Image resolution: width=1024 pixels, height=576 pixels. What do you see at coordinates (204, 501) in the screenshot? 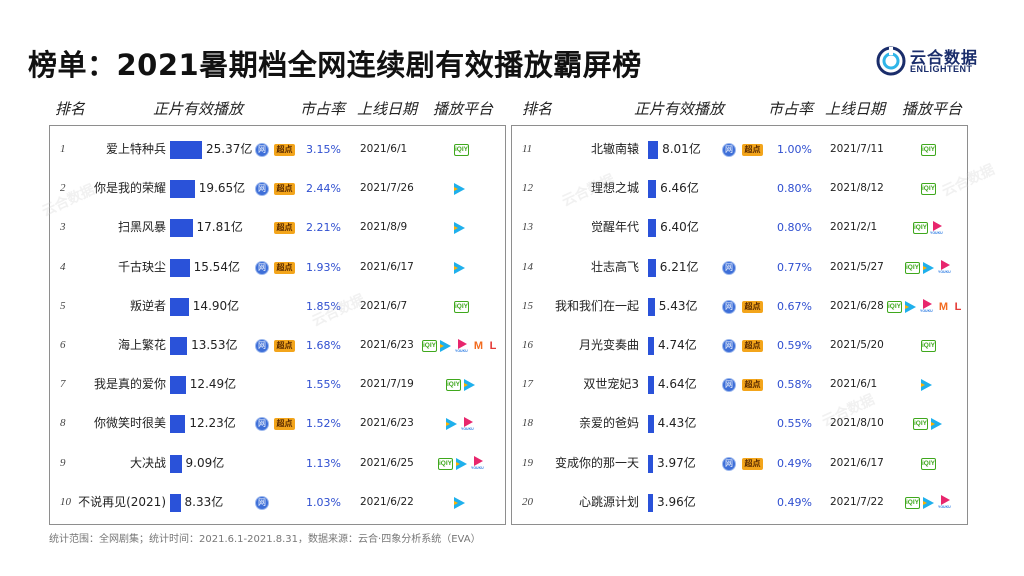
I see `play-value-label: 8.33亿` at bounding box center [204, 501].